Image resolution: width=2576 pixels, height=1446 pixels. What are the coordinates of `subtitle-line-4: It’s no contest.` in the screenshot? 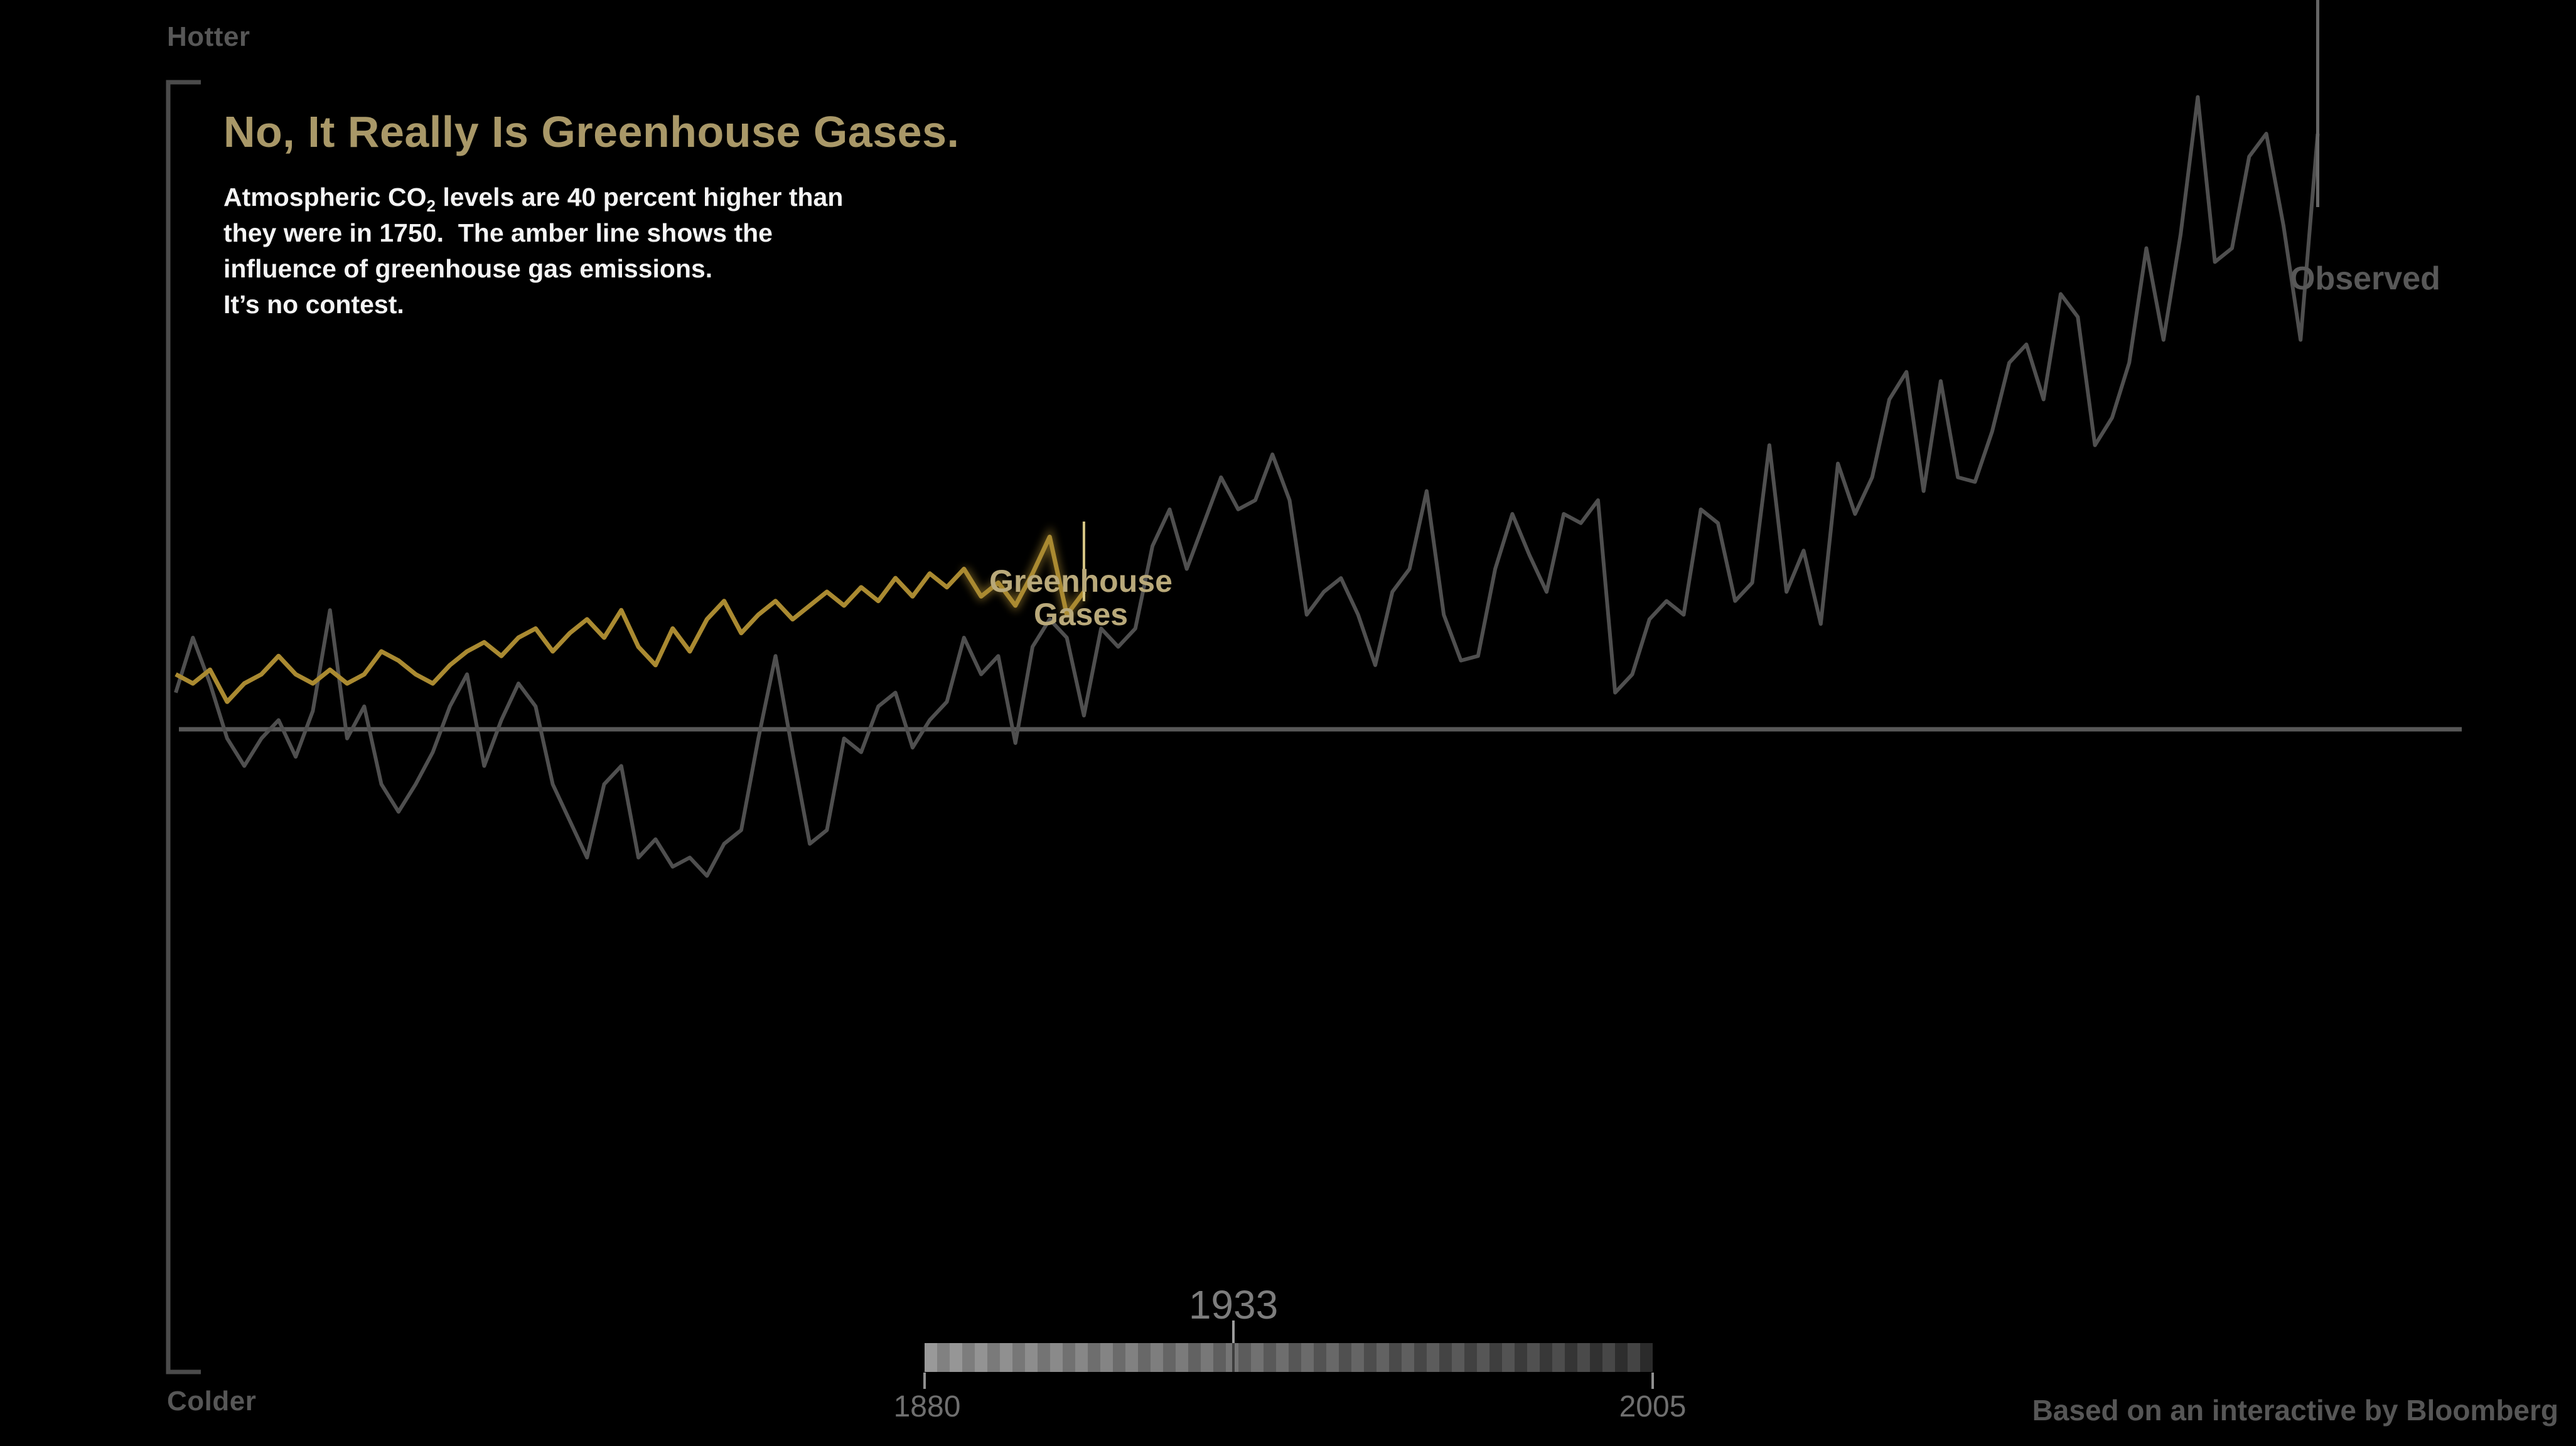 It's located at (313, 304).